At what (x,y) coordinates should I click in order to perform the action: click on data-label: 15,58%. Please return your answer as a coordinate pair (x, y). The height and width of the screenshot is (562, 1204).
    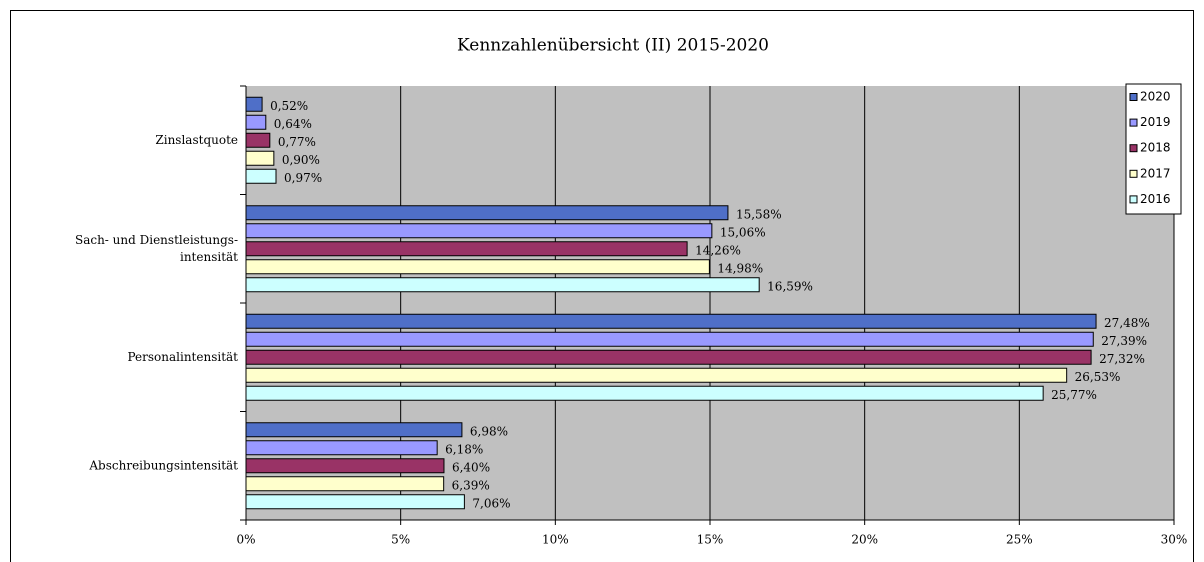
    Looking at the image, I should click on (759, 214).